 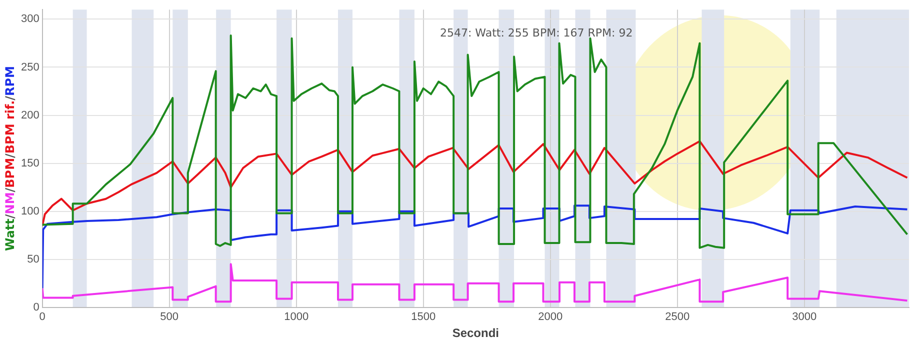 I want to click on x-tick-label: 2500, so click(x=677, y=317).